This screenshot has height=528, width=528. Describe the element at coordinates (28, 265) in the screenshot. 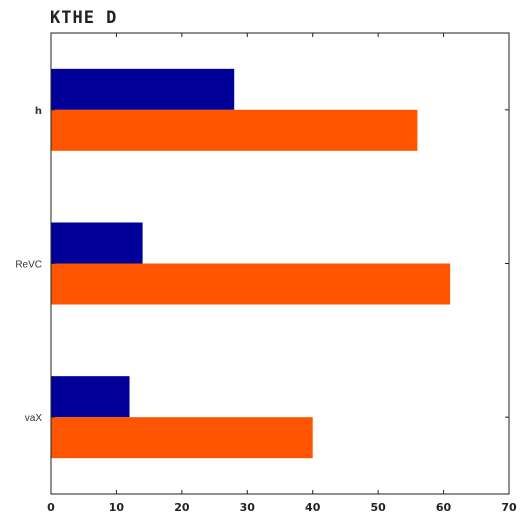

I see `y-tick-label: ReVC` at that location.